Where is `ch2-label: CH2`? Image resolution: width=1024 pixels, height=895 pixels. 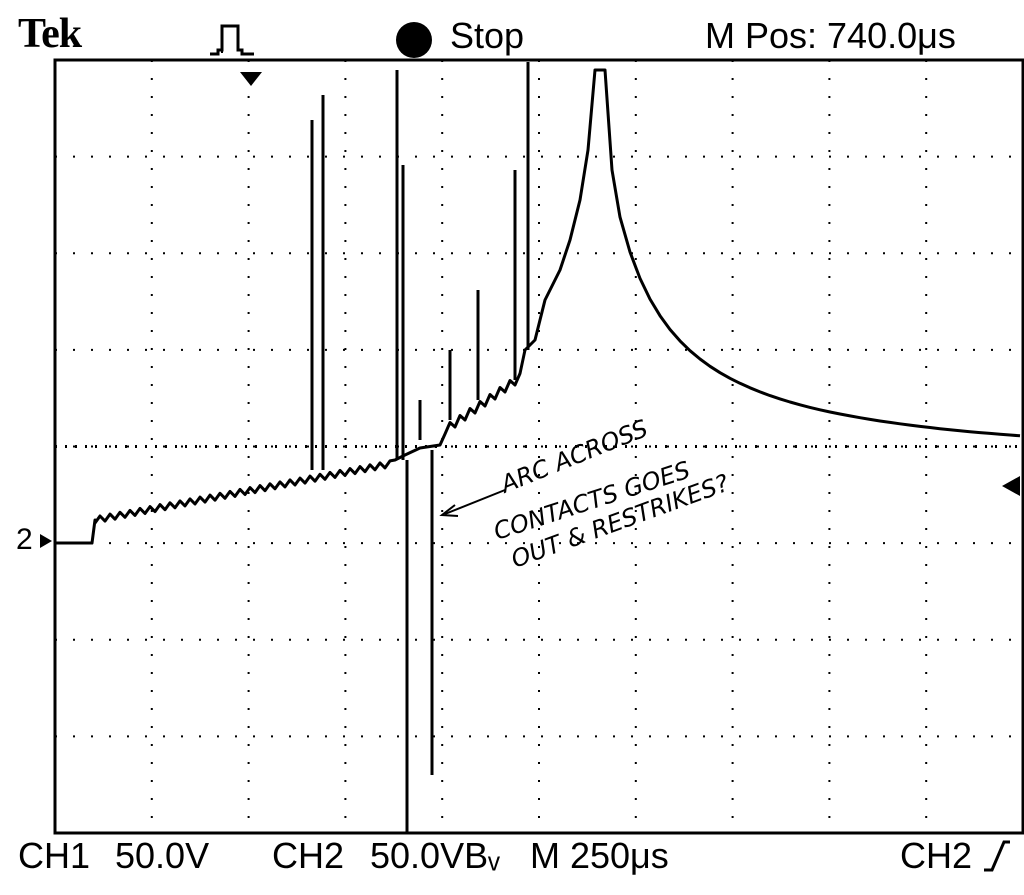
ch2-label: CH2 is located at coordinates (308, 855).